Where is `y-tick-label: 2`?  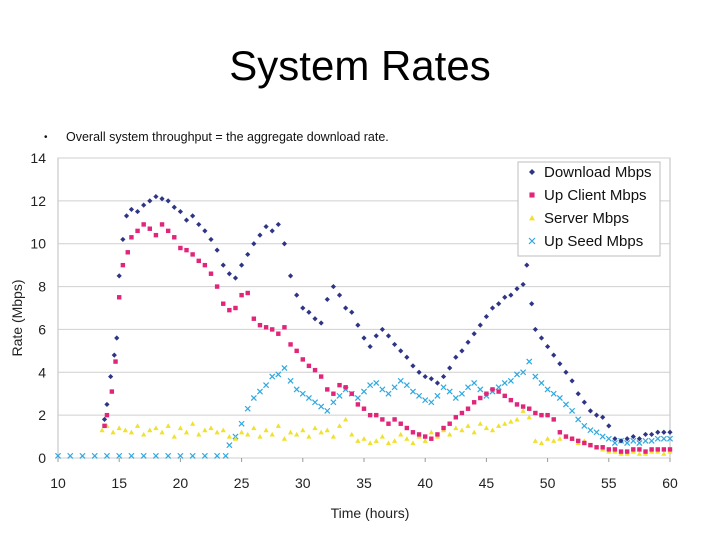 y-tick-label: 2 is located at coordinates (42, 415).